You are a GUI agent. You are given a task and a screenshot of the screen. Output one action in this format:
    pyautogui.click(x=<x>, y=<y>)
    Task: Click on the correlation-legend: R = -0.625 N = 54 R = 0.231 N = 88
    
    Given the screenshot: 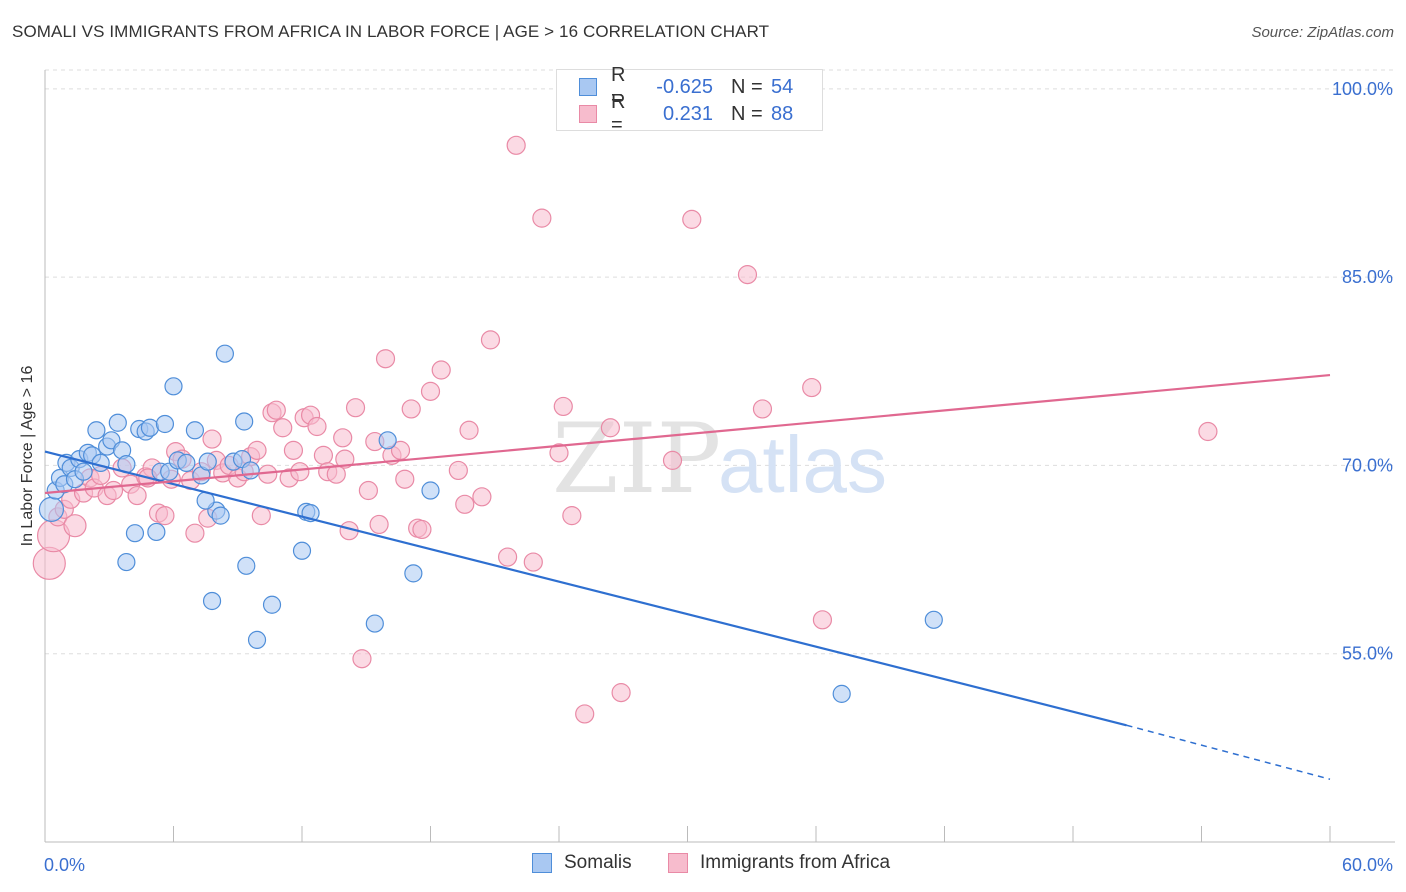 What is the action you would take?
    pyautogui.click(x=689, y=100)
    